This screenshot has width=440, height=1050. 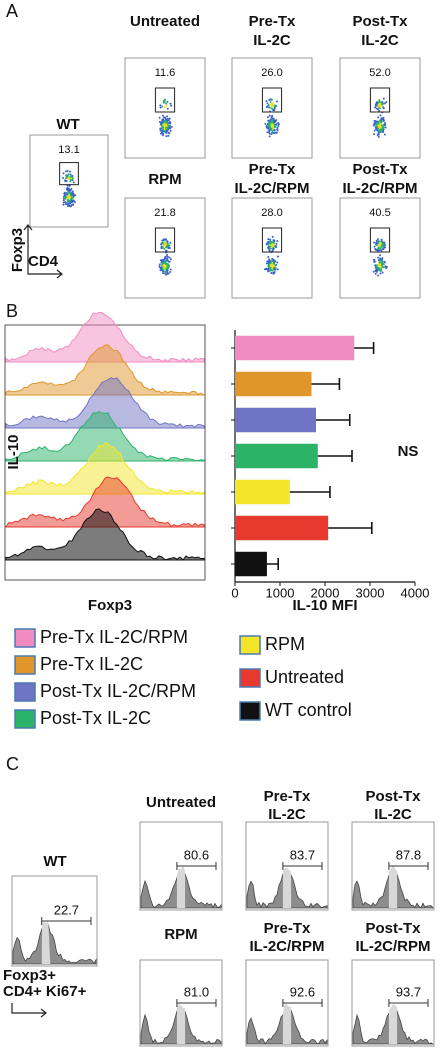 I want to click on plot-title: IL-2C/RPM, so click(x=380, y=188).